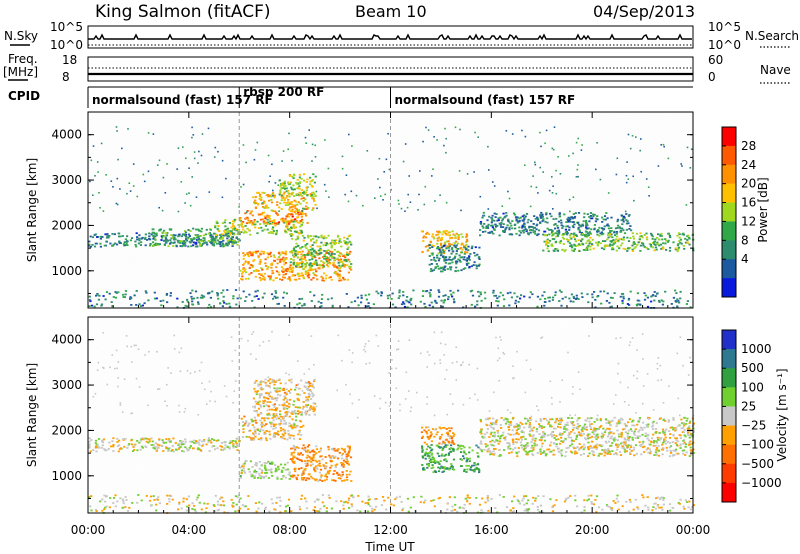 The height and width of the screenshot is (554, 800). Describe the element at coordinates (69, 60) in the screenshot. I see `freq-tick-top: 18` at that location.